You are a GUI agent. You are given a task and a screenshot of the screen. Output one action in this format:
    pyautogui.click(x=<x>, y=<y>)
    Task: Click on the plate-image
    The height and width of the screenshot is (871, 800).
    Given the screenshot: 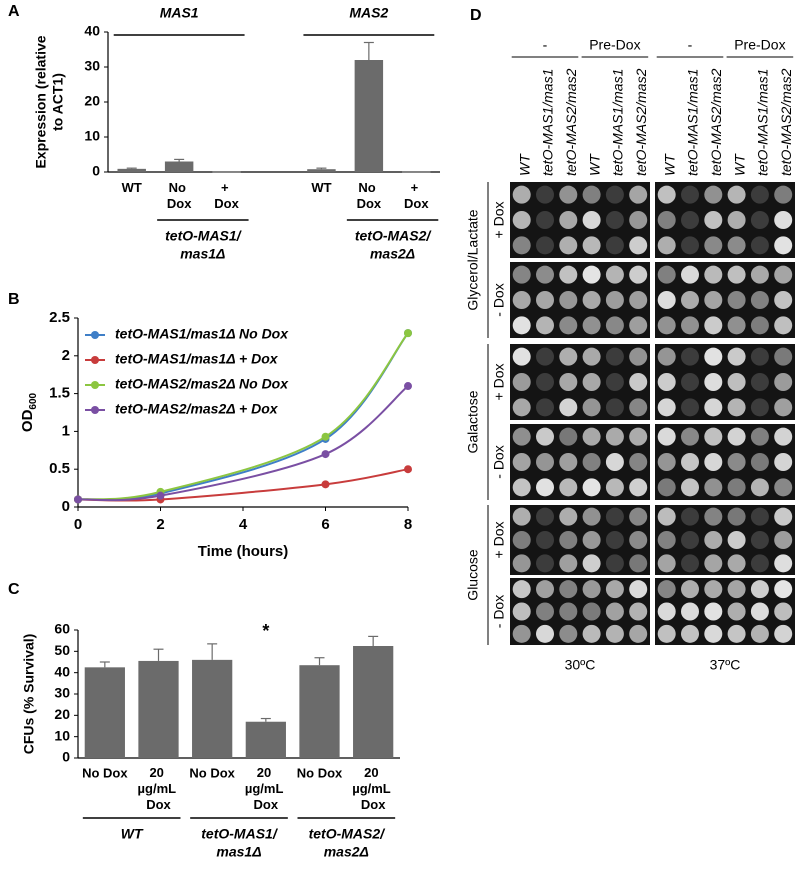 What is the action you would take?
    pyautogui.click(x=580, y=540)
    